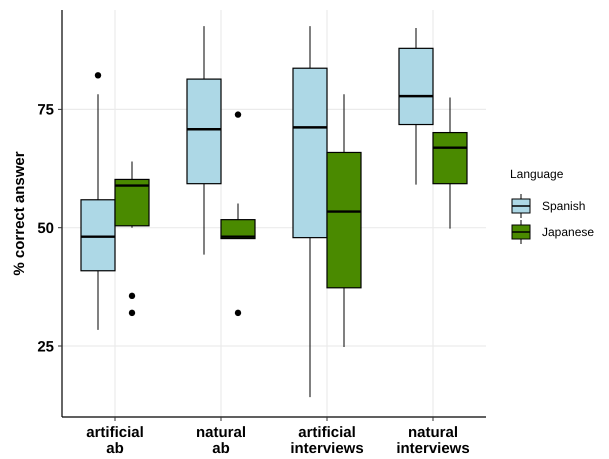 Image resolution: width=609 pixels, height=459 pixels. I want to click on x-tick-label: natural ab, so click(221, 440).